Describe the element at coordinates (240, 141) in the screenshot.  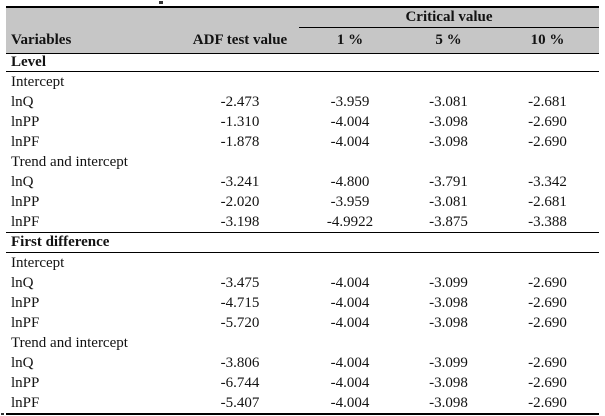
I see `adf-value-cell: -1.878` at that location.